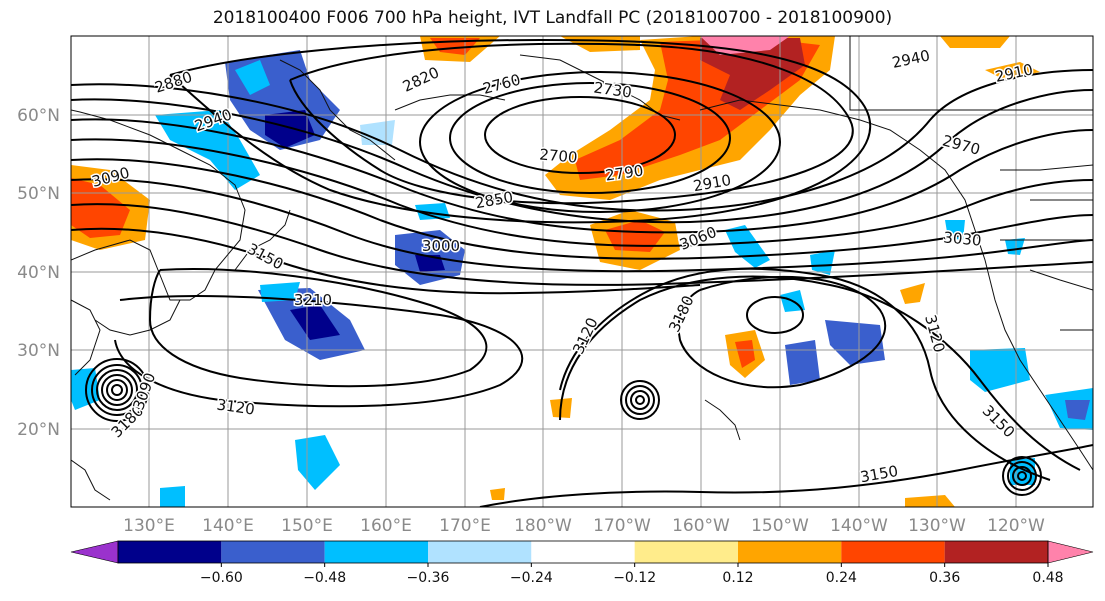 The height and width of the screenshot is (601, 1105). Describe the element at coordinates (963, 238) in the screenshot. I see `contour-label: 3030` at that location.